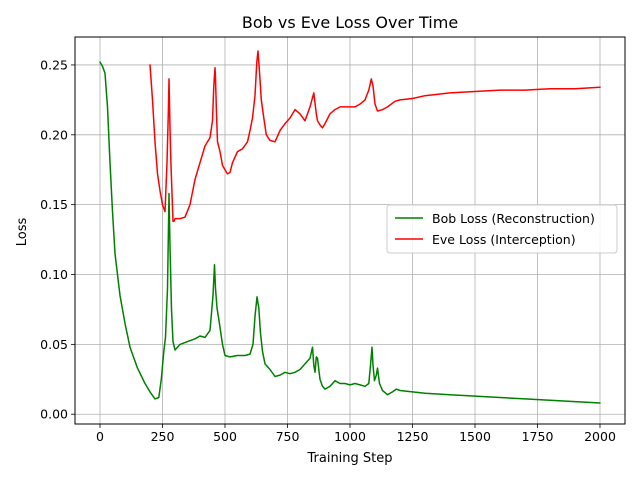 Image resolution: width=640 pixels, height=480 pixels. I want to click on y-tick-label: 0.00, so click(54, 414).